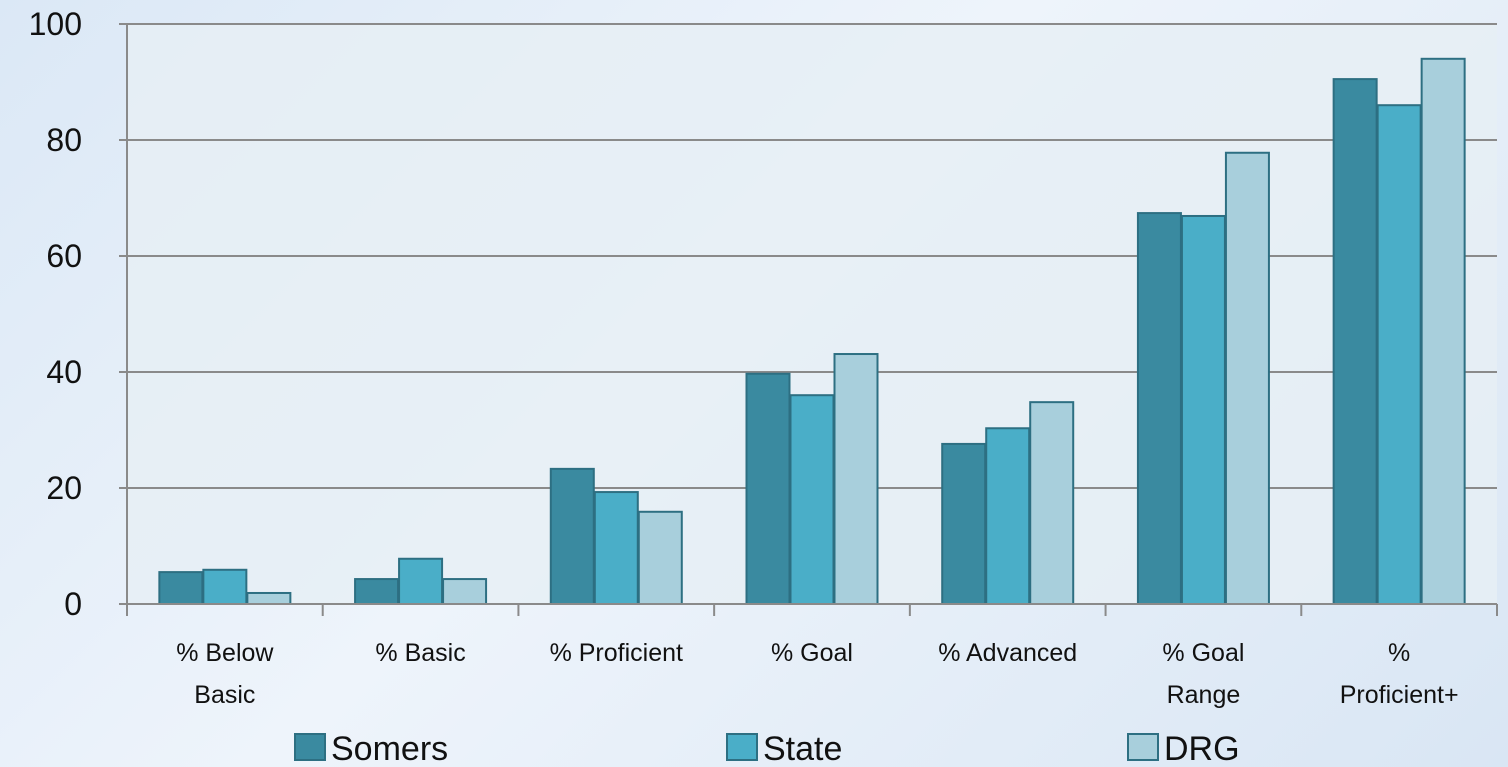  What do you see at coordinates (64, 372) in the screenshot?
I see `y-tick-label: 40` at bounding box center [64, 372].